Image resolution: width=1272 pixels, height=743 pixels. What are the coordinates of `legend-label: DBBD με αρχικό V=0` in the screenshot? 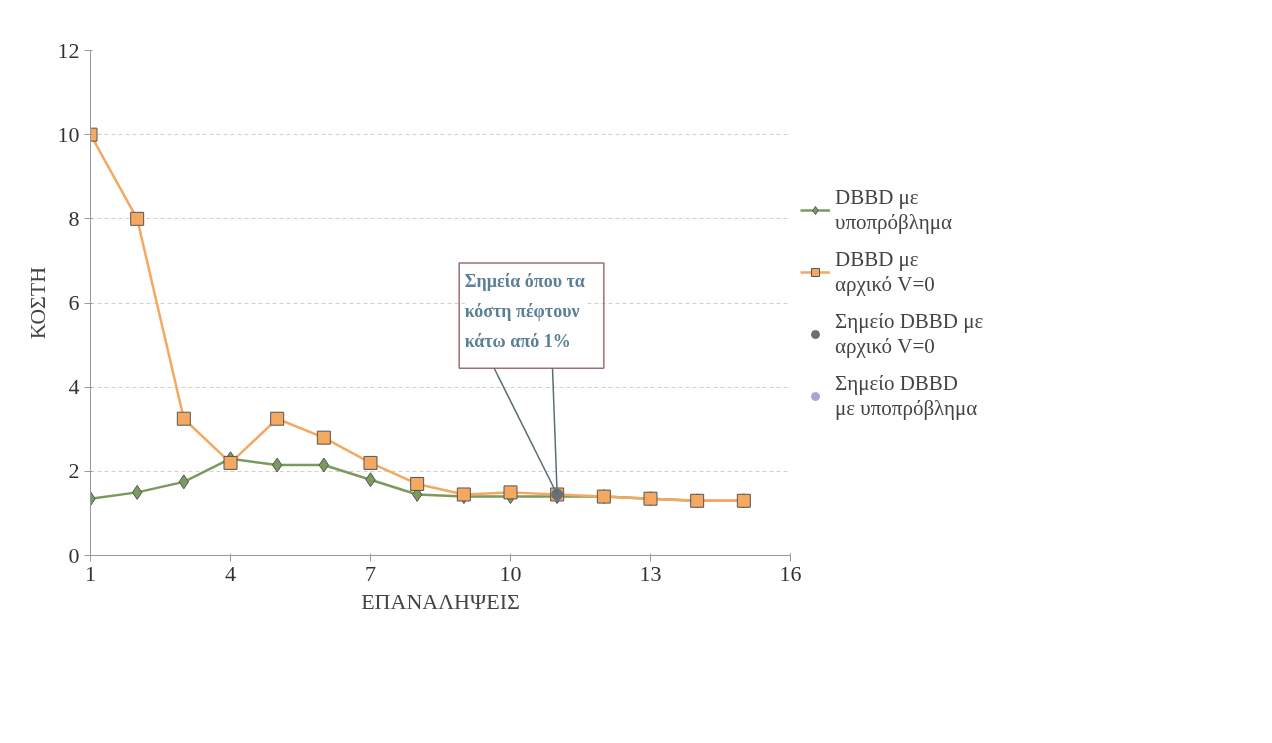 It's located at (885, 271).